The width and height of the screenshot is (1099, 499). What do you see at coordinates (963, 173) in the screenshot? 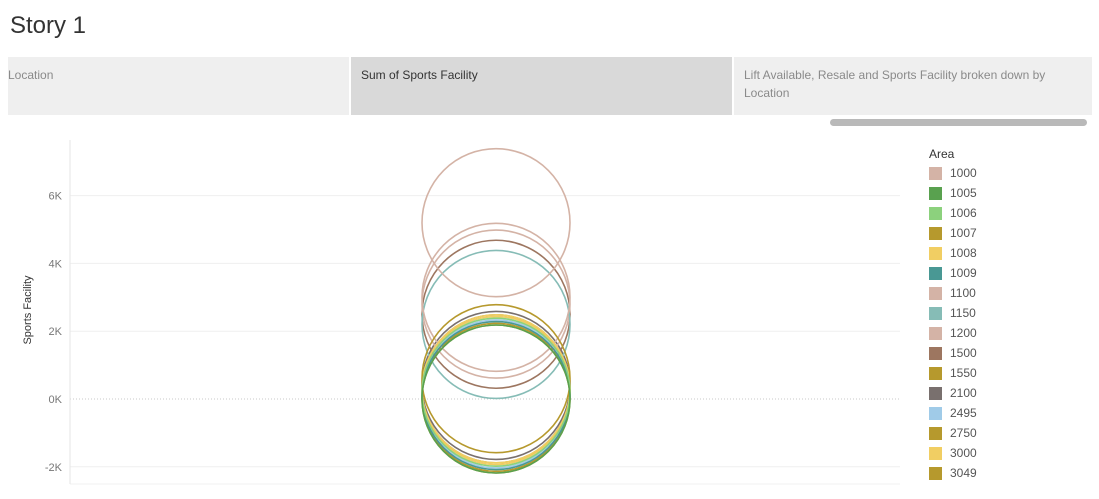
I see `legend-label: 1000` at bounding box center [963, 173].